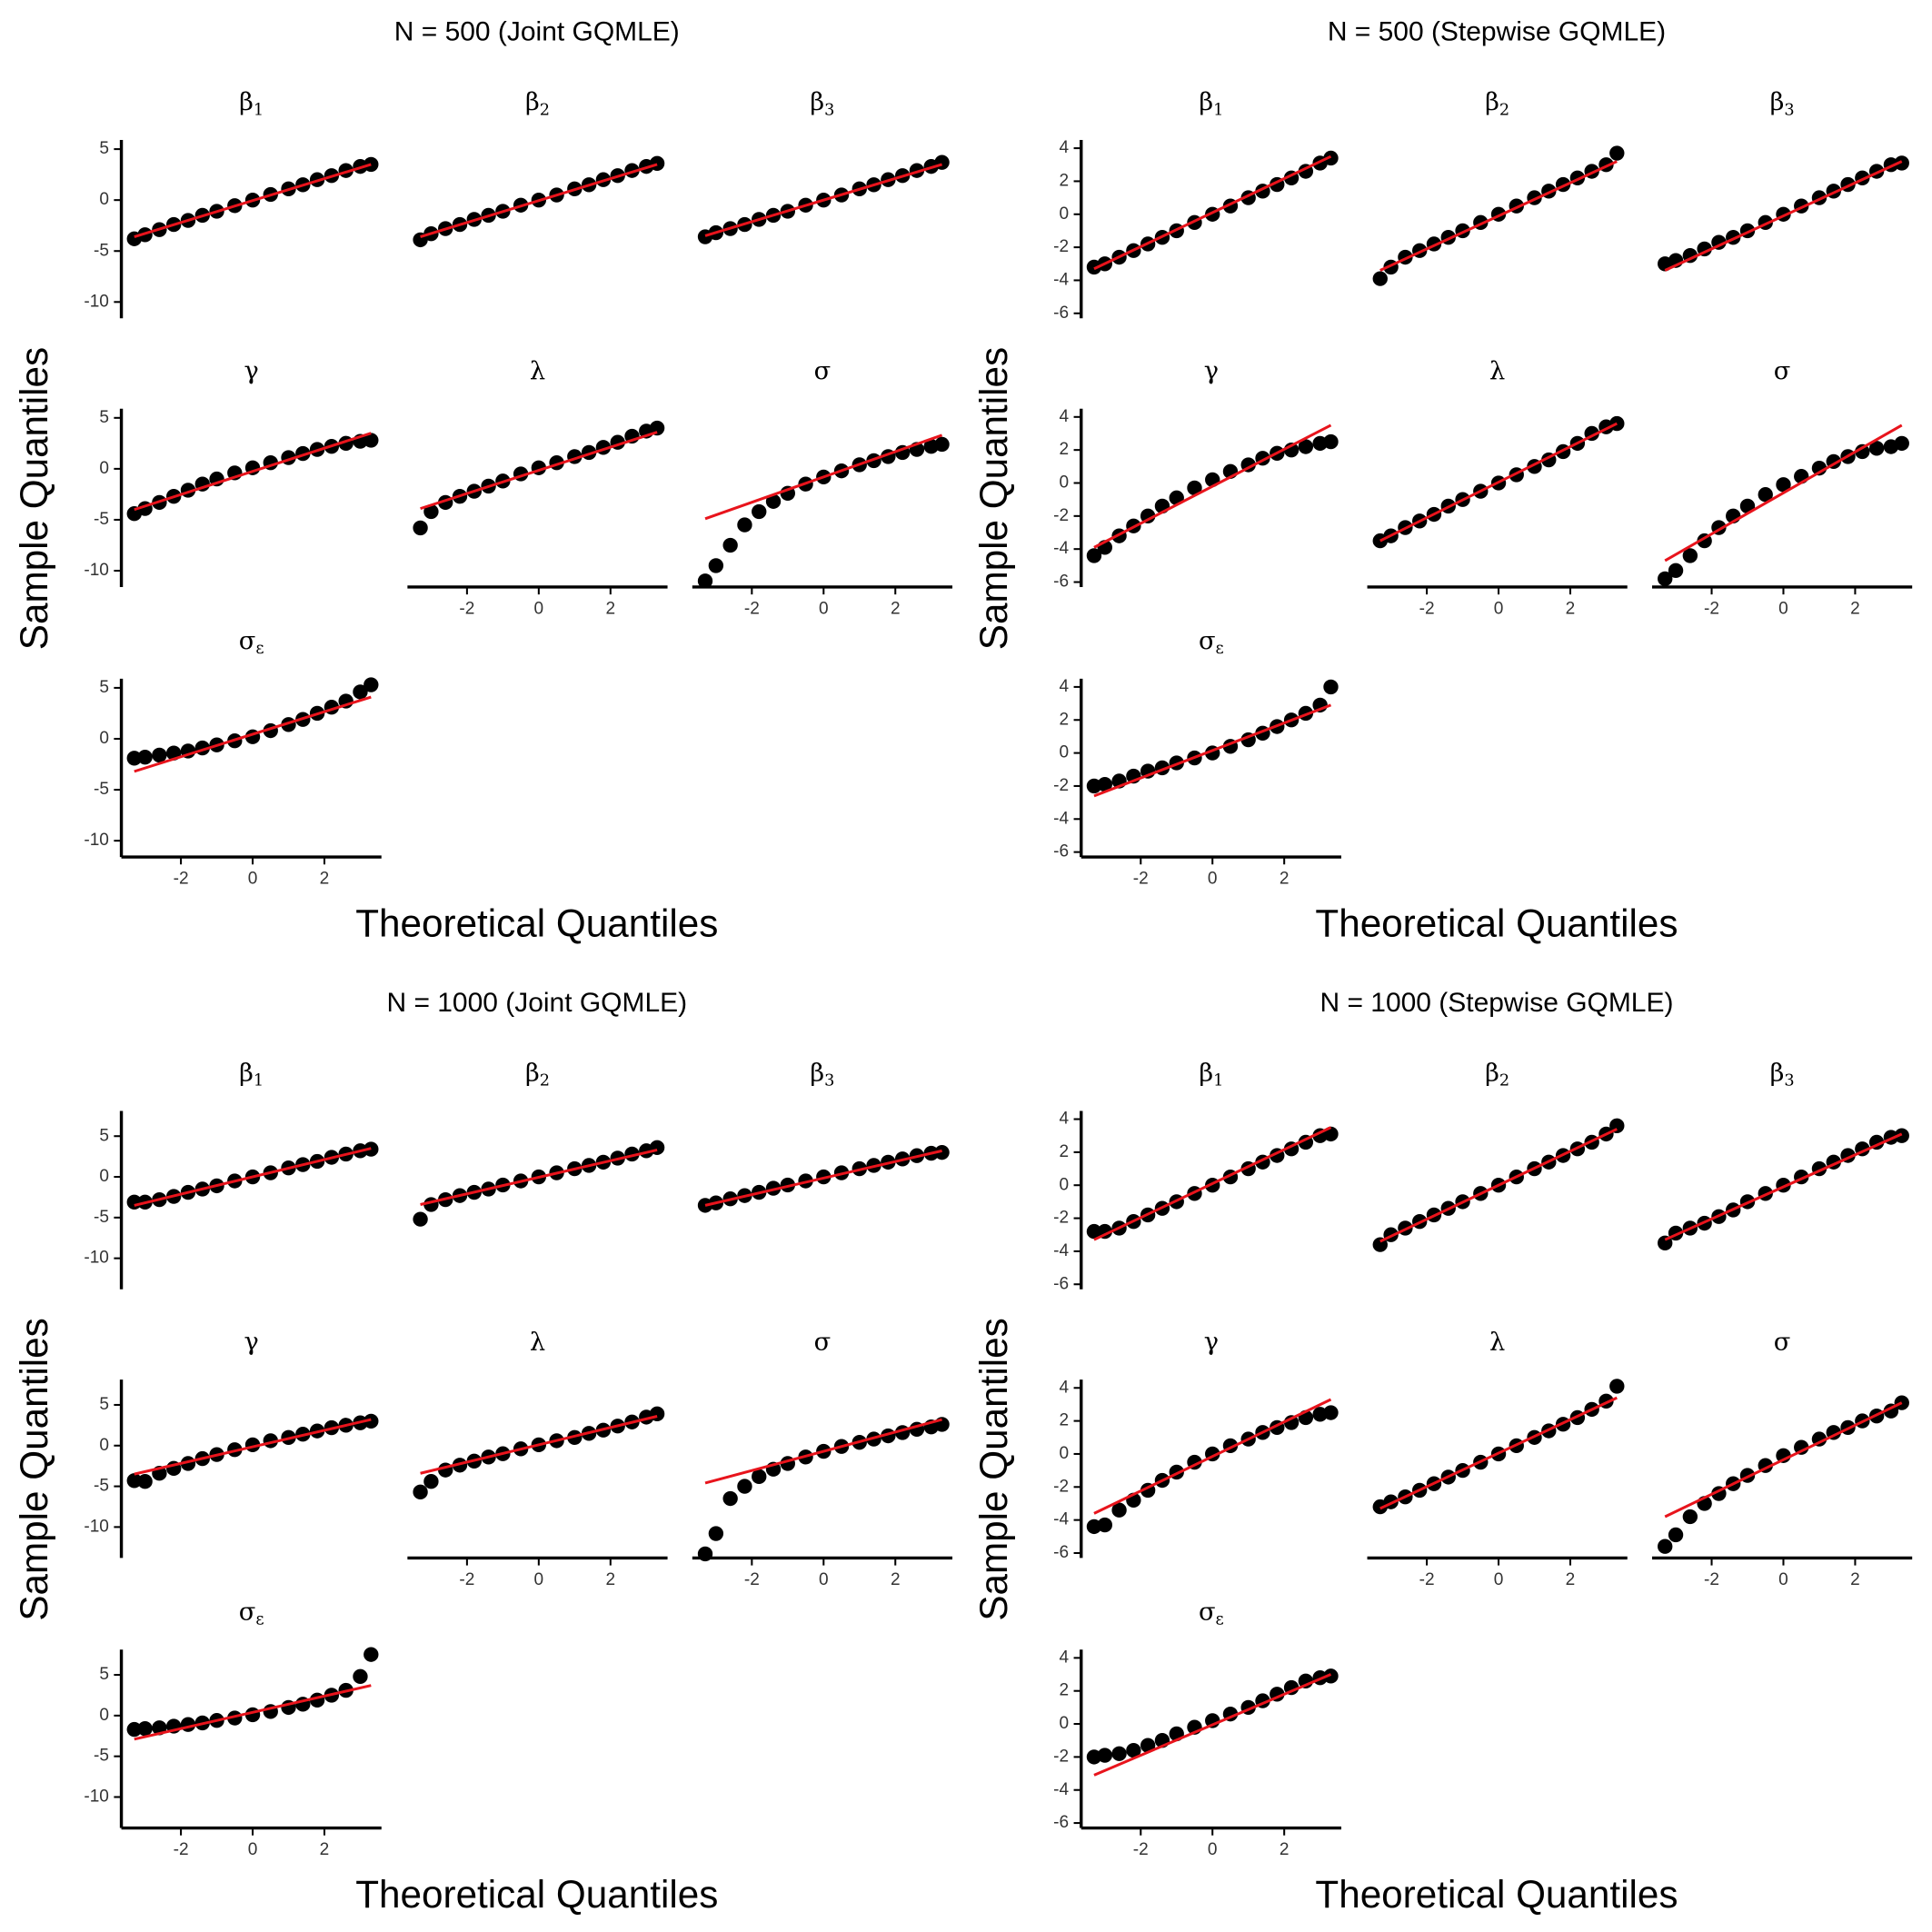 The image size is (1932, 1932). What do you see at coordinates (1061, 1519) in the screenshot?
I see `y-tick-label: -4` at bounding box center [1061, 1519].